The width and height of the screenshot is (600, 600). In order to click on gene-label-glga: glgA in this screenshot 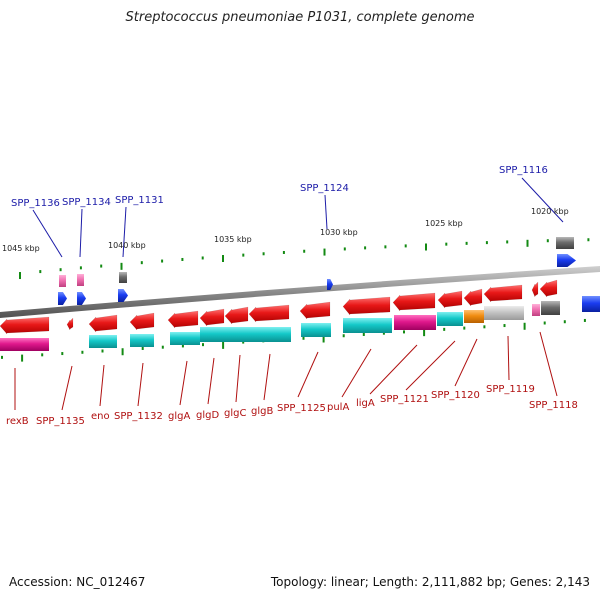, I will do `click(179, 416)`.